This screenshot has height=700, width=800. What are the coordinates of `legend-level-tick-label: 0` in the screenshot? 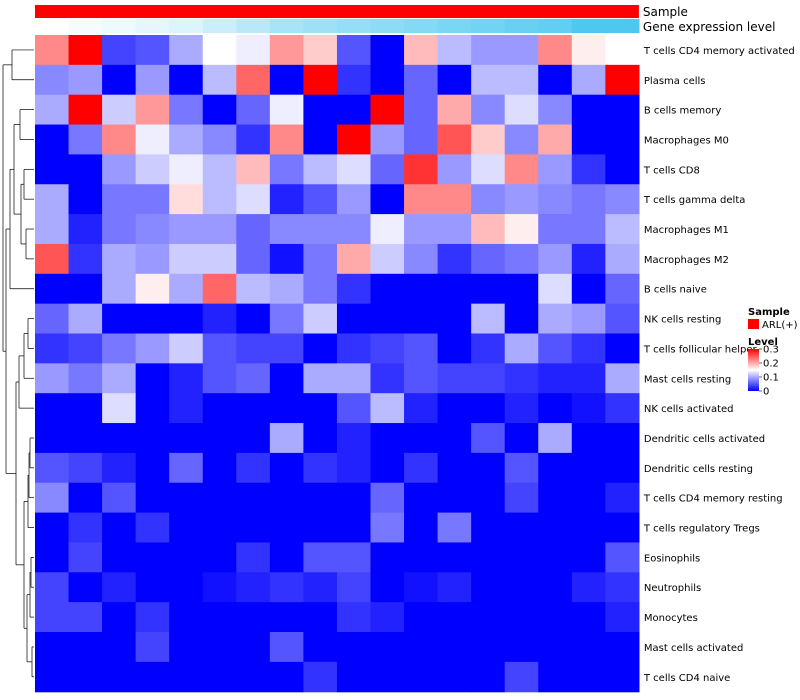 It's located at (766, 392).